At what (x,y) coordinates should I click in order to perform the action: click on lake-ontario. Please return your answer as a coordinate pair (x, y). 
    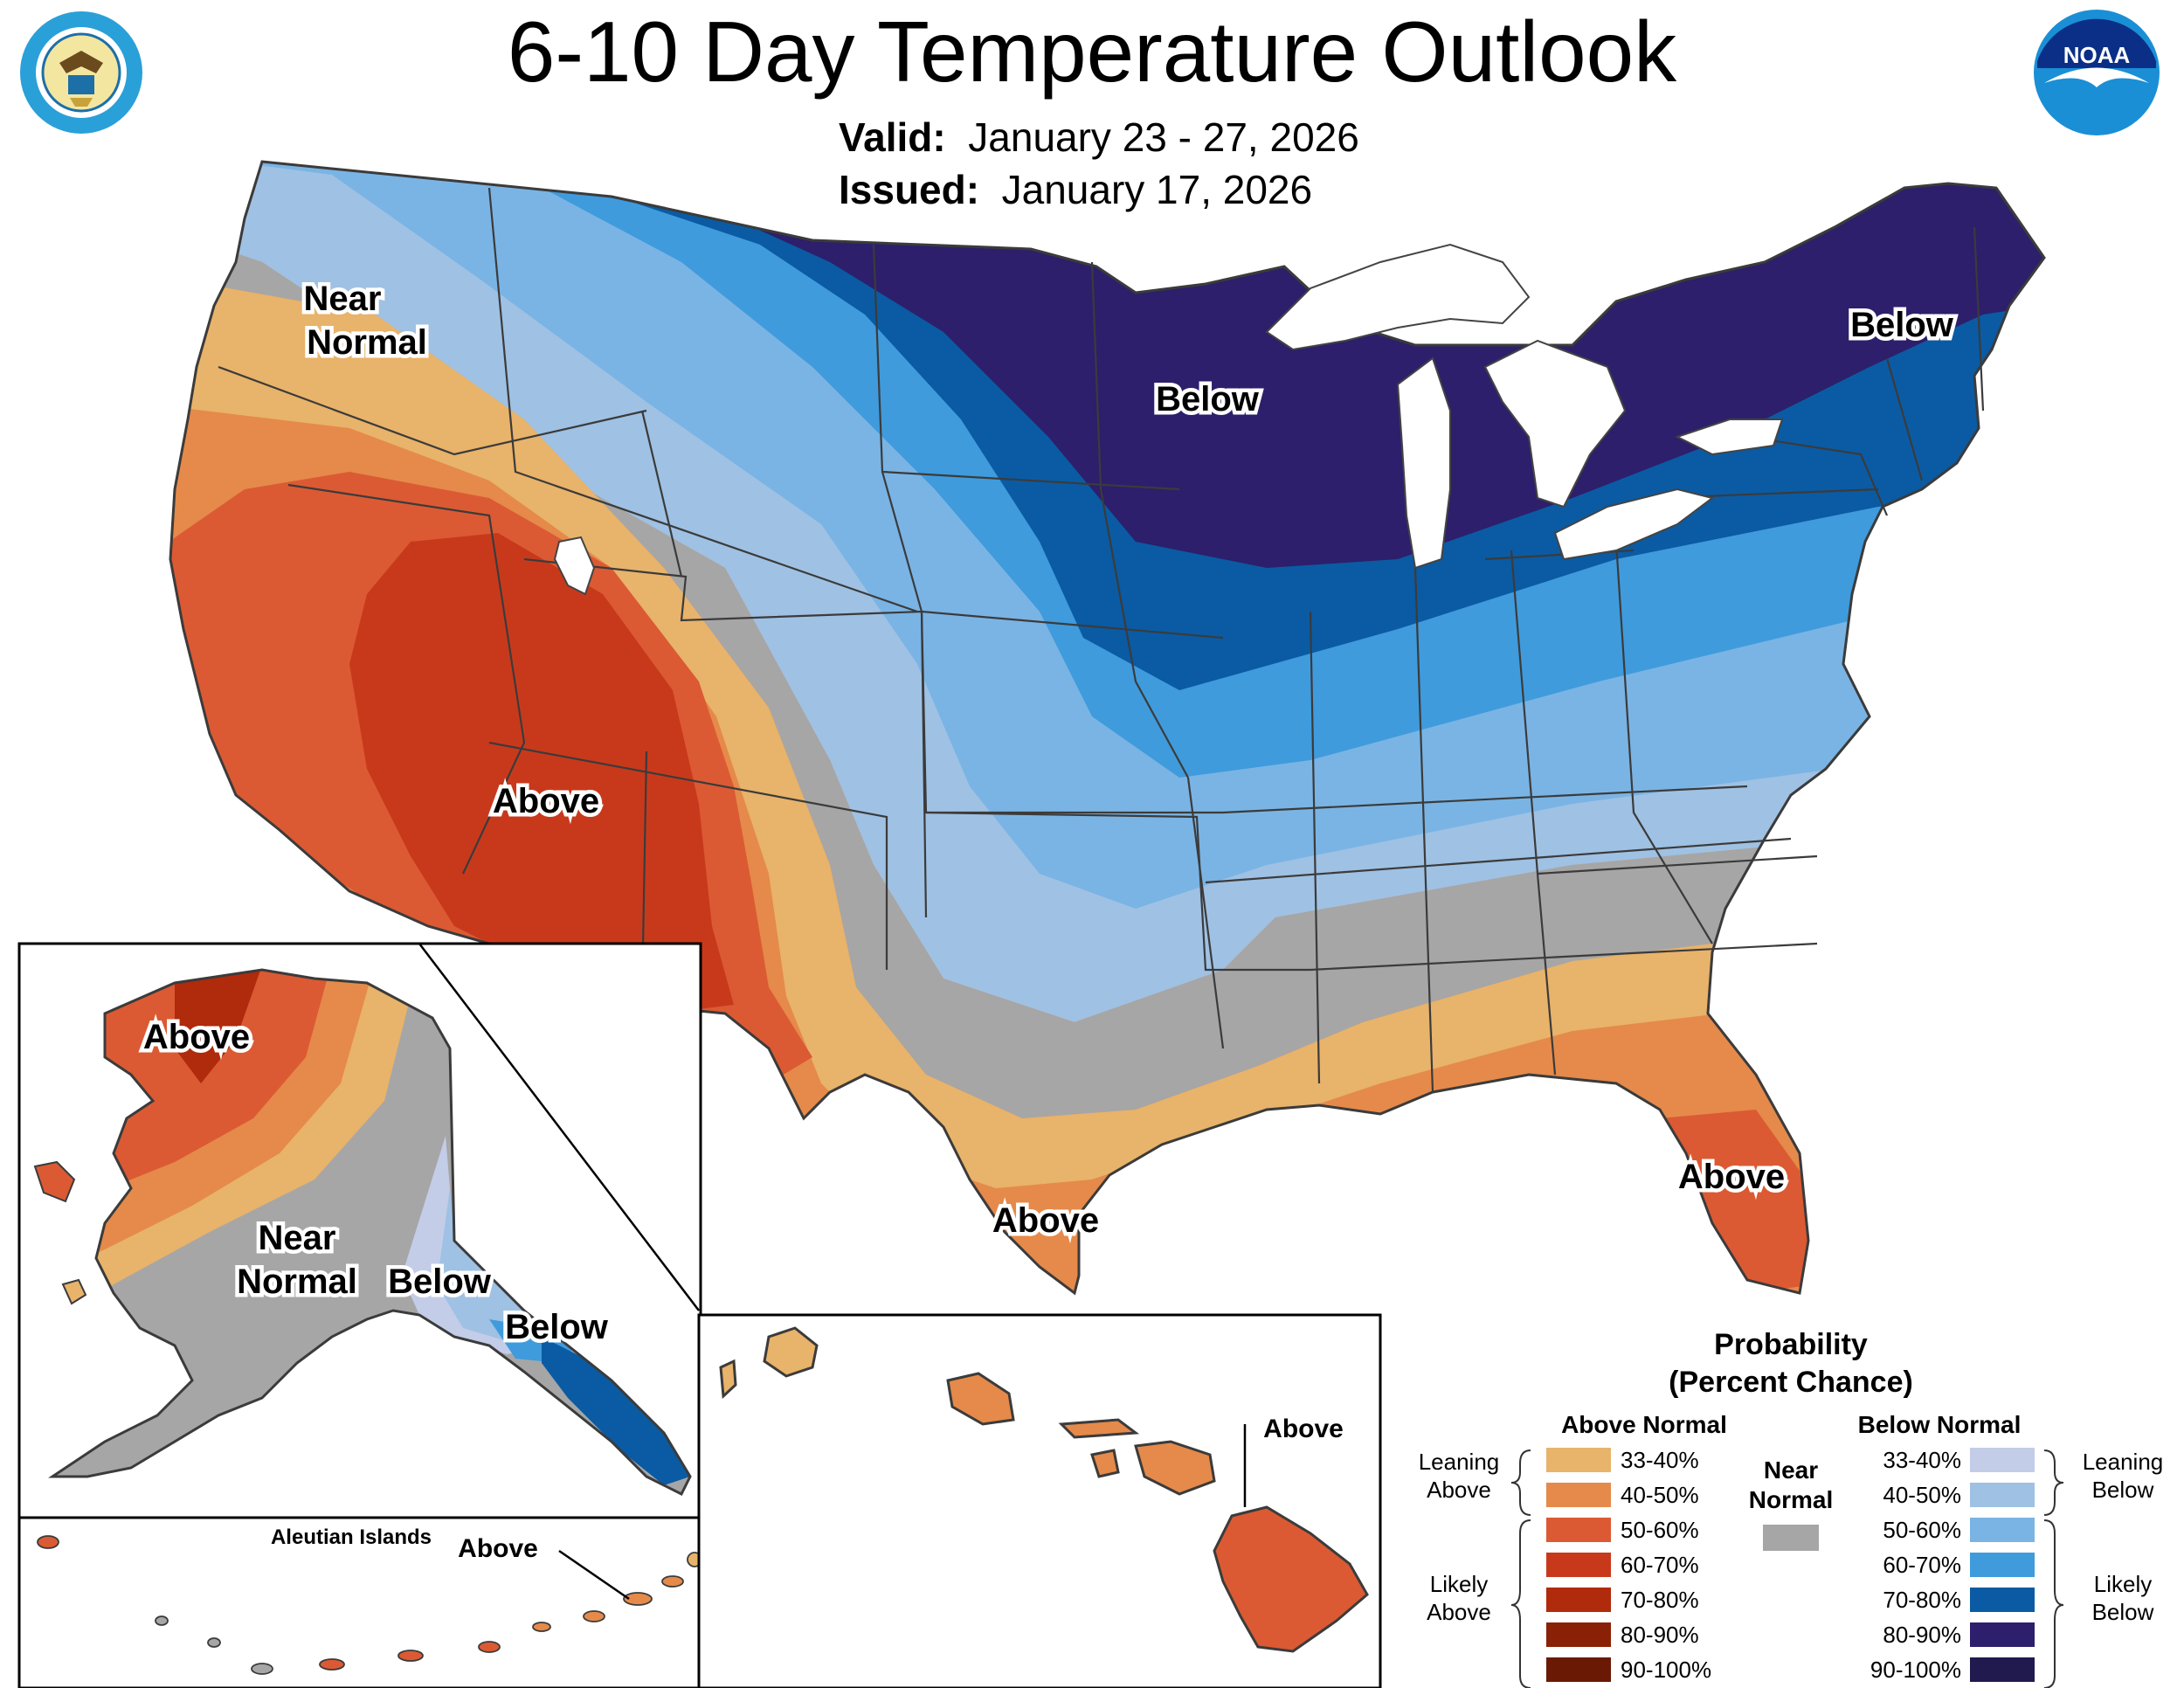
    Looking at the image, I should click on (1729, 437).